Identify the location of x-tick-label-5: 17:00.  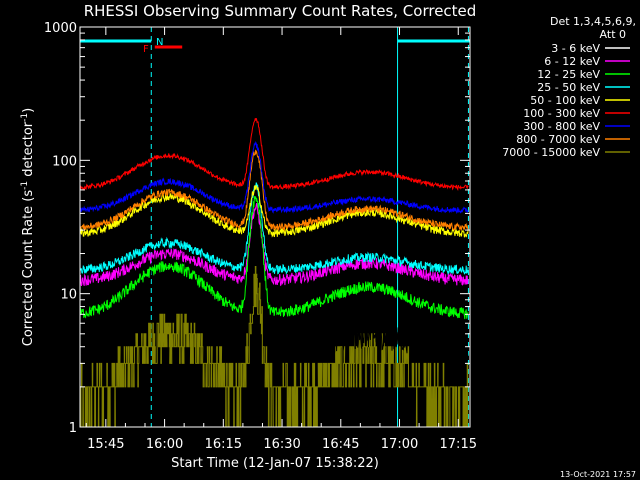
(399, 444).